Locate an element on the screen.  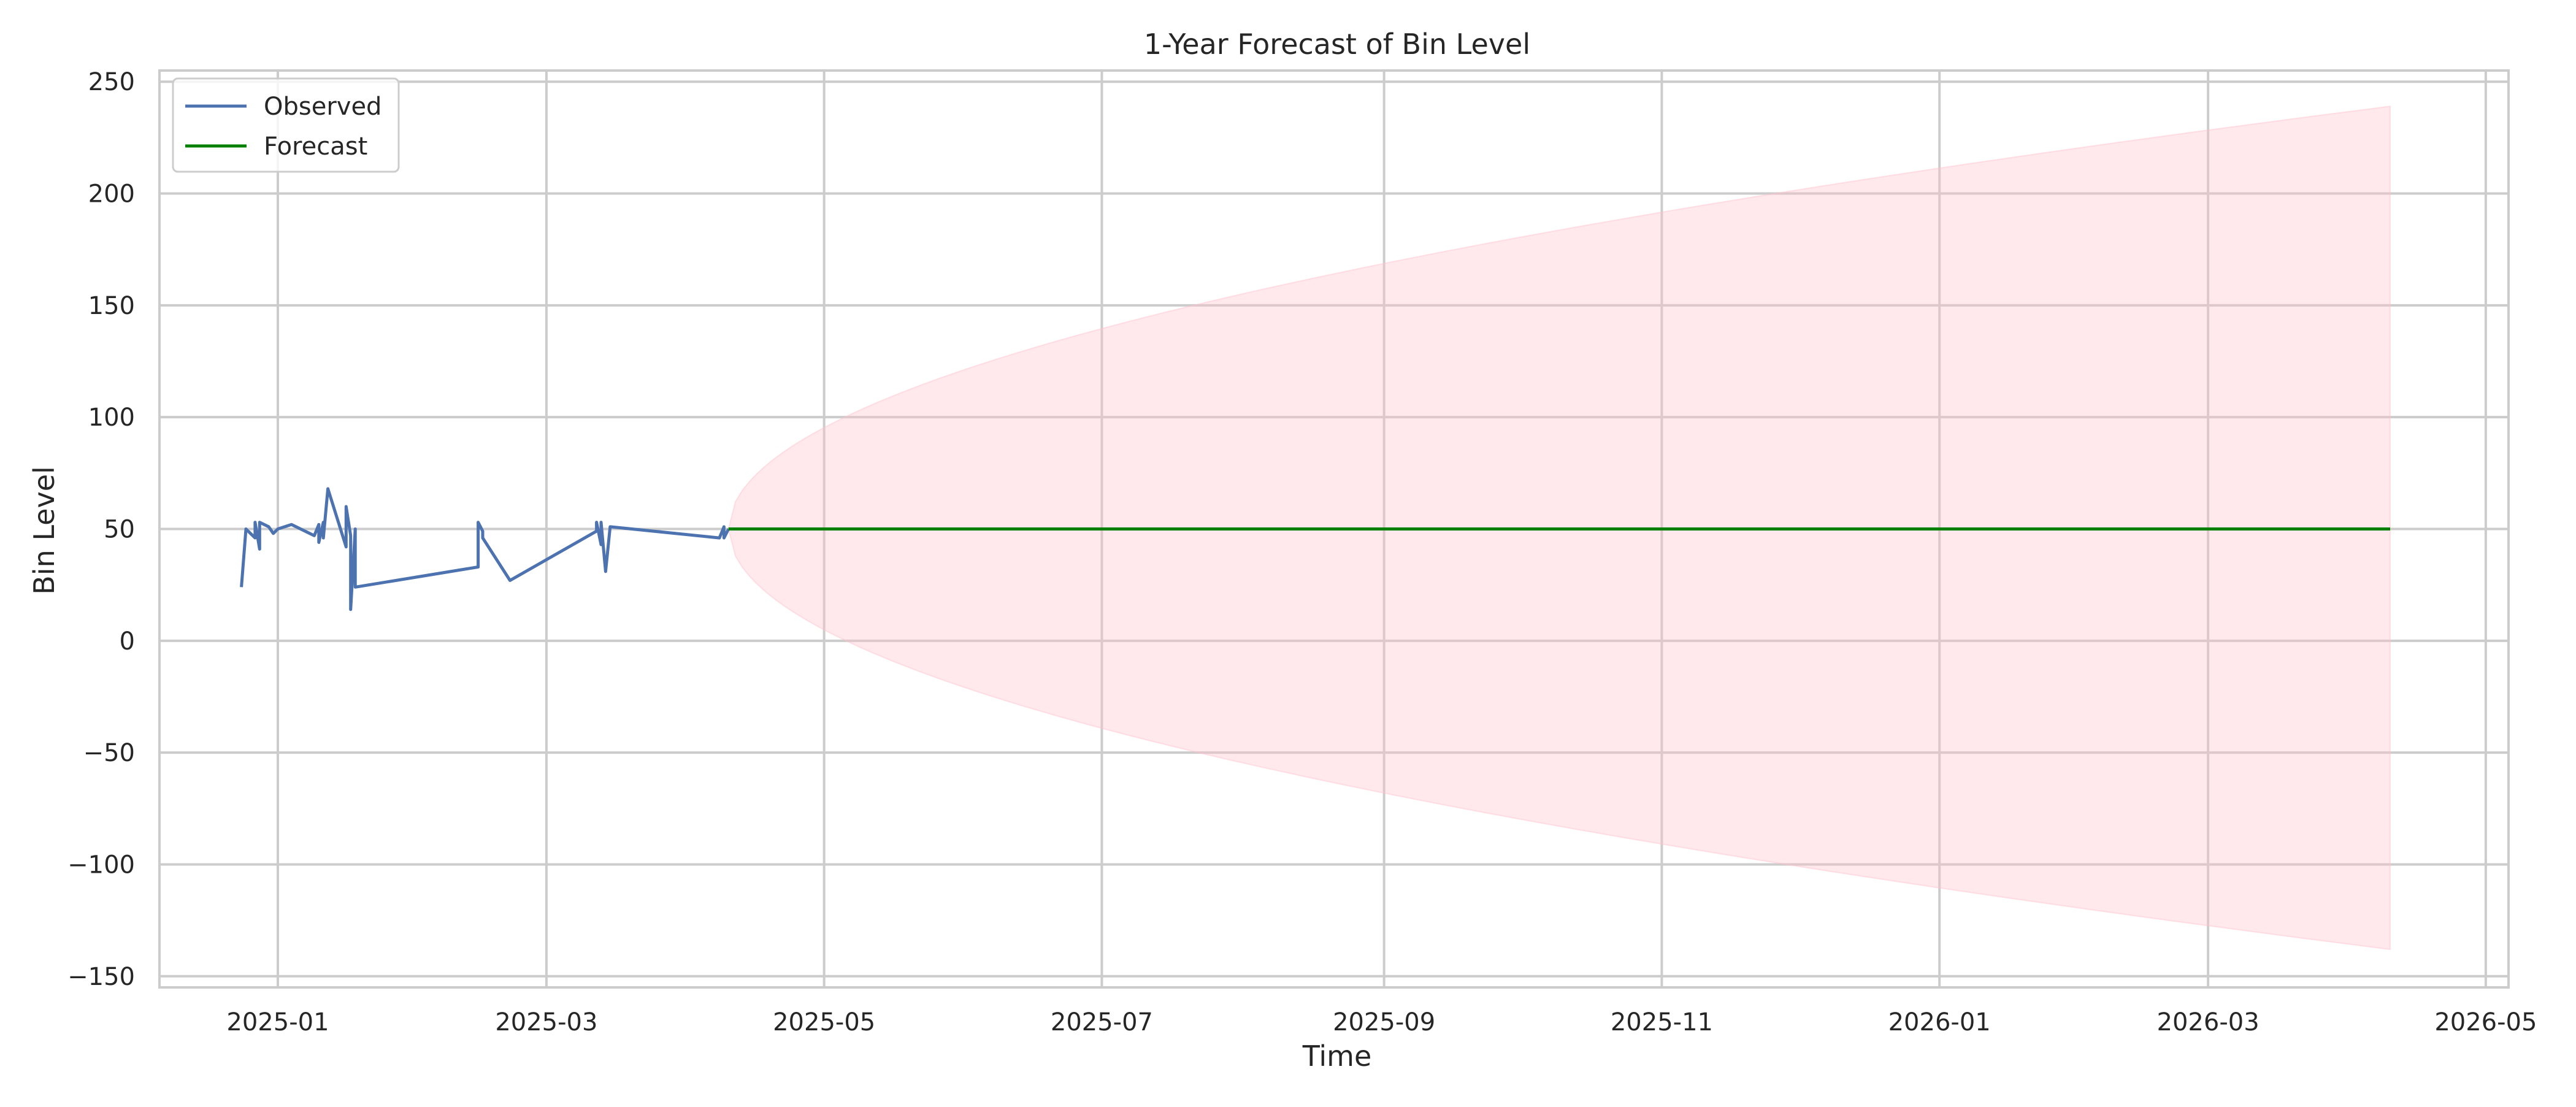
x-tick-label: 2025-09 is located at coordinates (1384, 1022).